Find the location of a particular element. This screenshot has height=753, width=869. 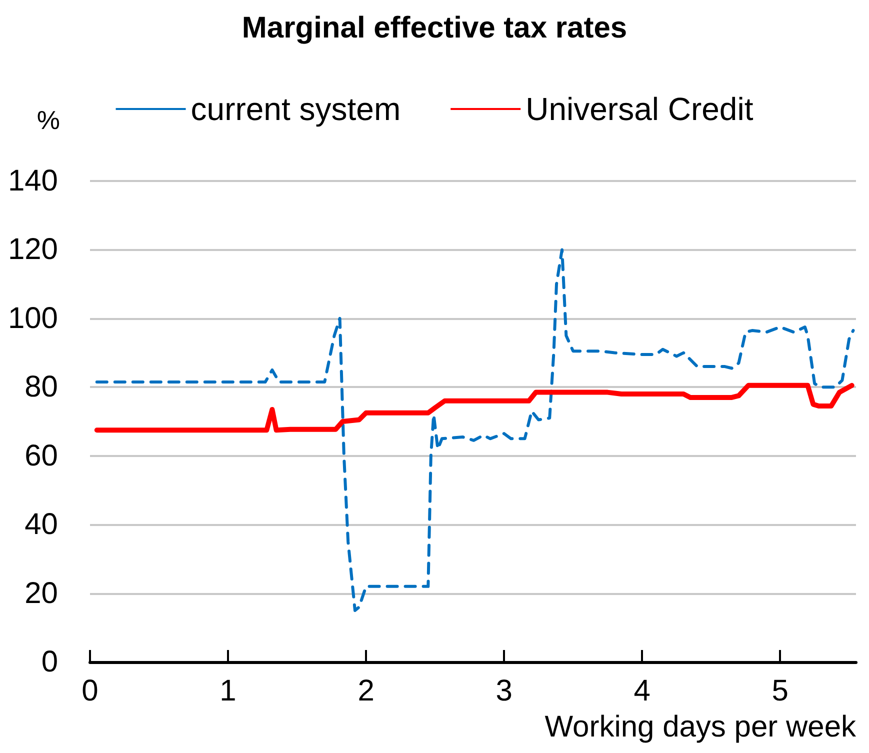

y-tick-label: 0 is located at coordinates (49, 662).